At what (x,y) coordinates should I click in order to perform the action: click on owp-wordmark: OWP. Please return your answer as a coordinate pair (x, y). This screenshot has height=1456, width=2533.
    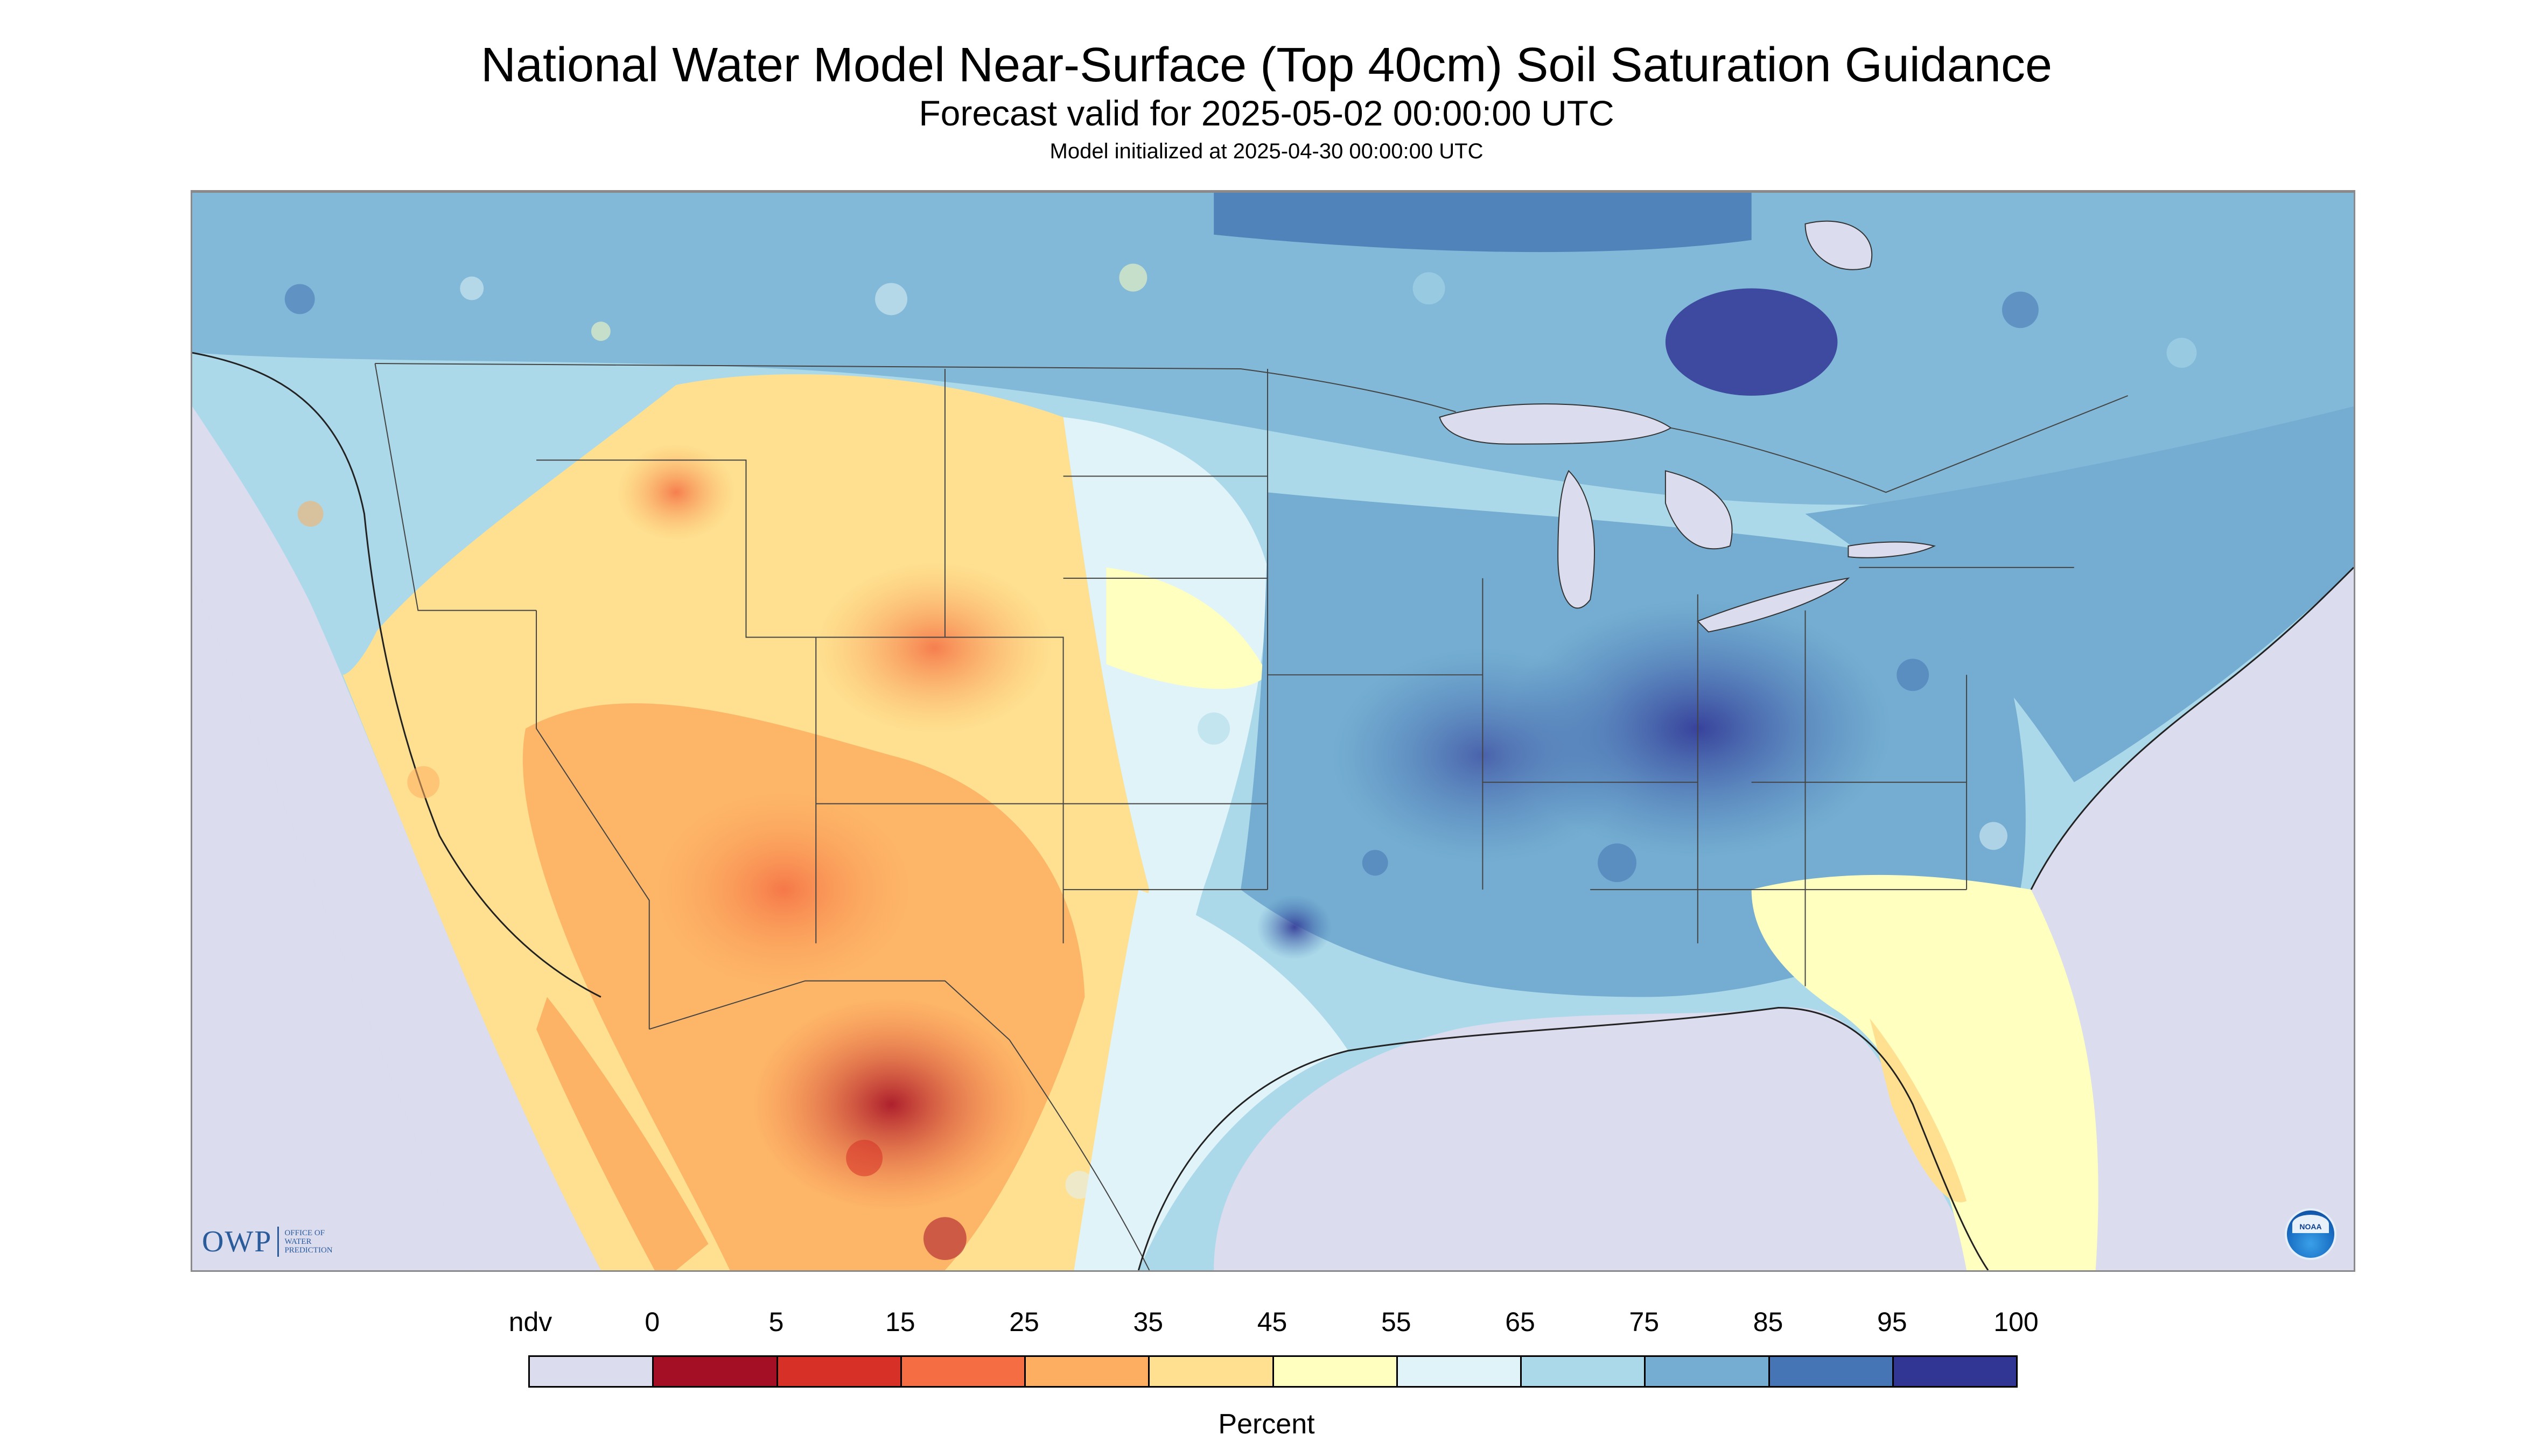
    Looking at the image, I should click on (237, 1241).